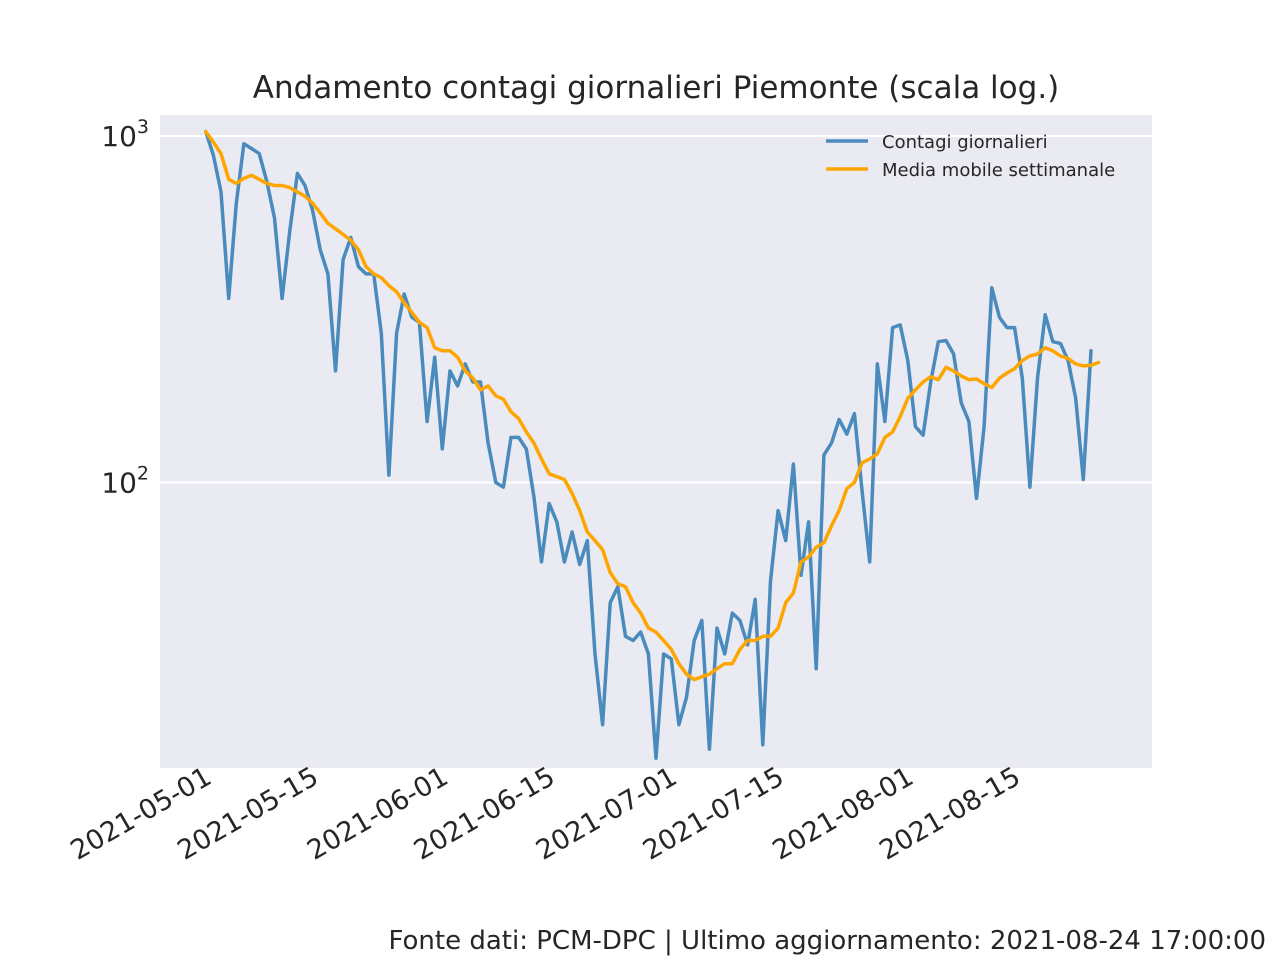  What do you see at coordinates (125, 307) in the screenshot?
I see `y-axis: 10² 10³` at bounding box center [125, 307].